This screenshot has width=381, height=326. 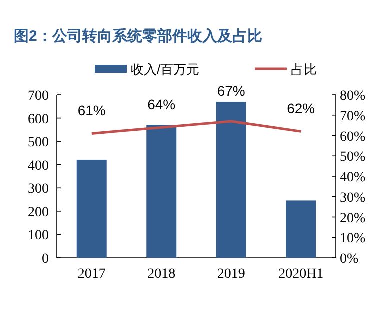 I want to click on data-label: 62%, so click(x=301, y=108).